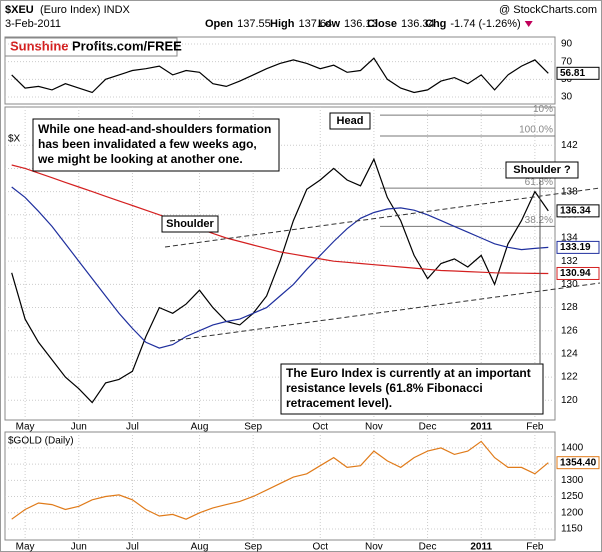 Image resolution: width=602 pixels, height=552 pixels. What do you see at coordinates (567, 61) in the screenshot?
I see `y-tick-label: 70` at bounding box center [567, 61].